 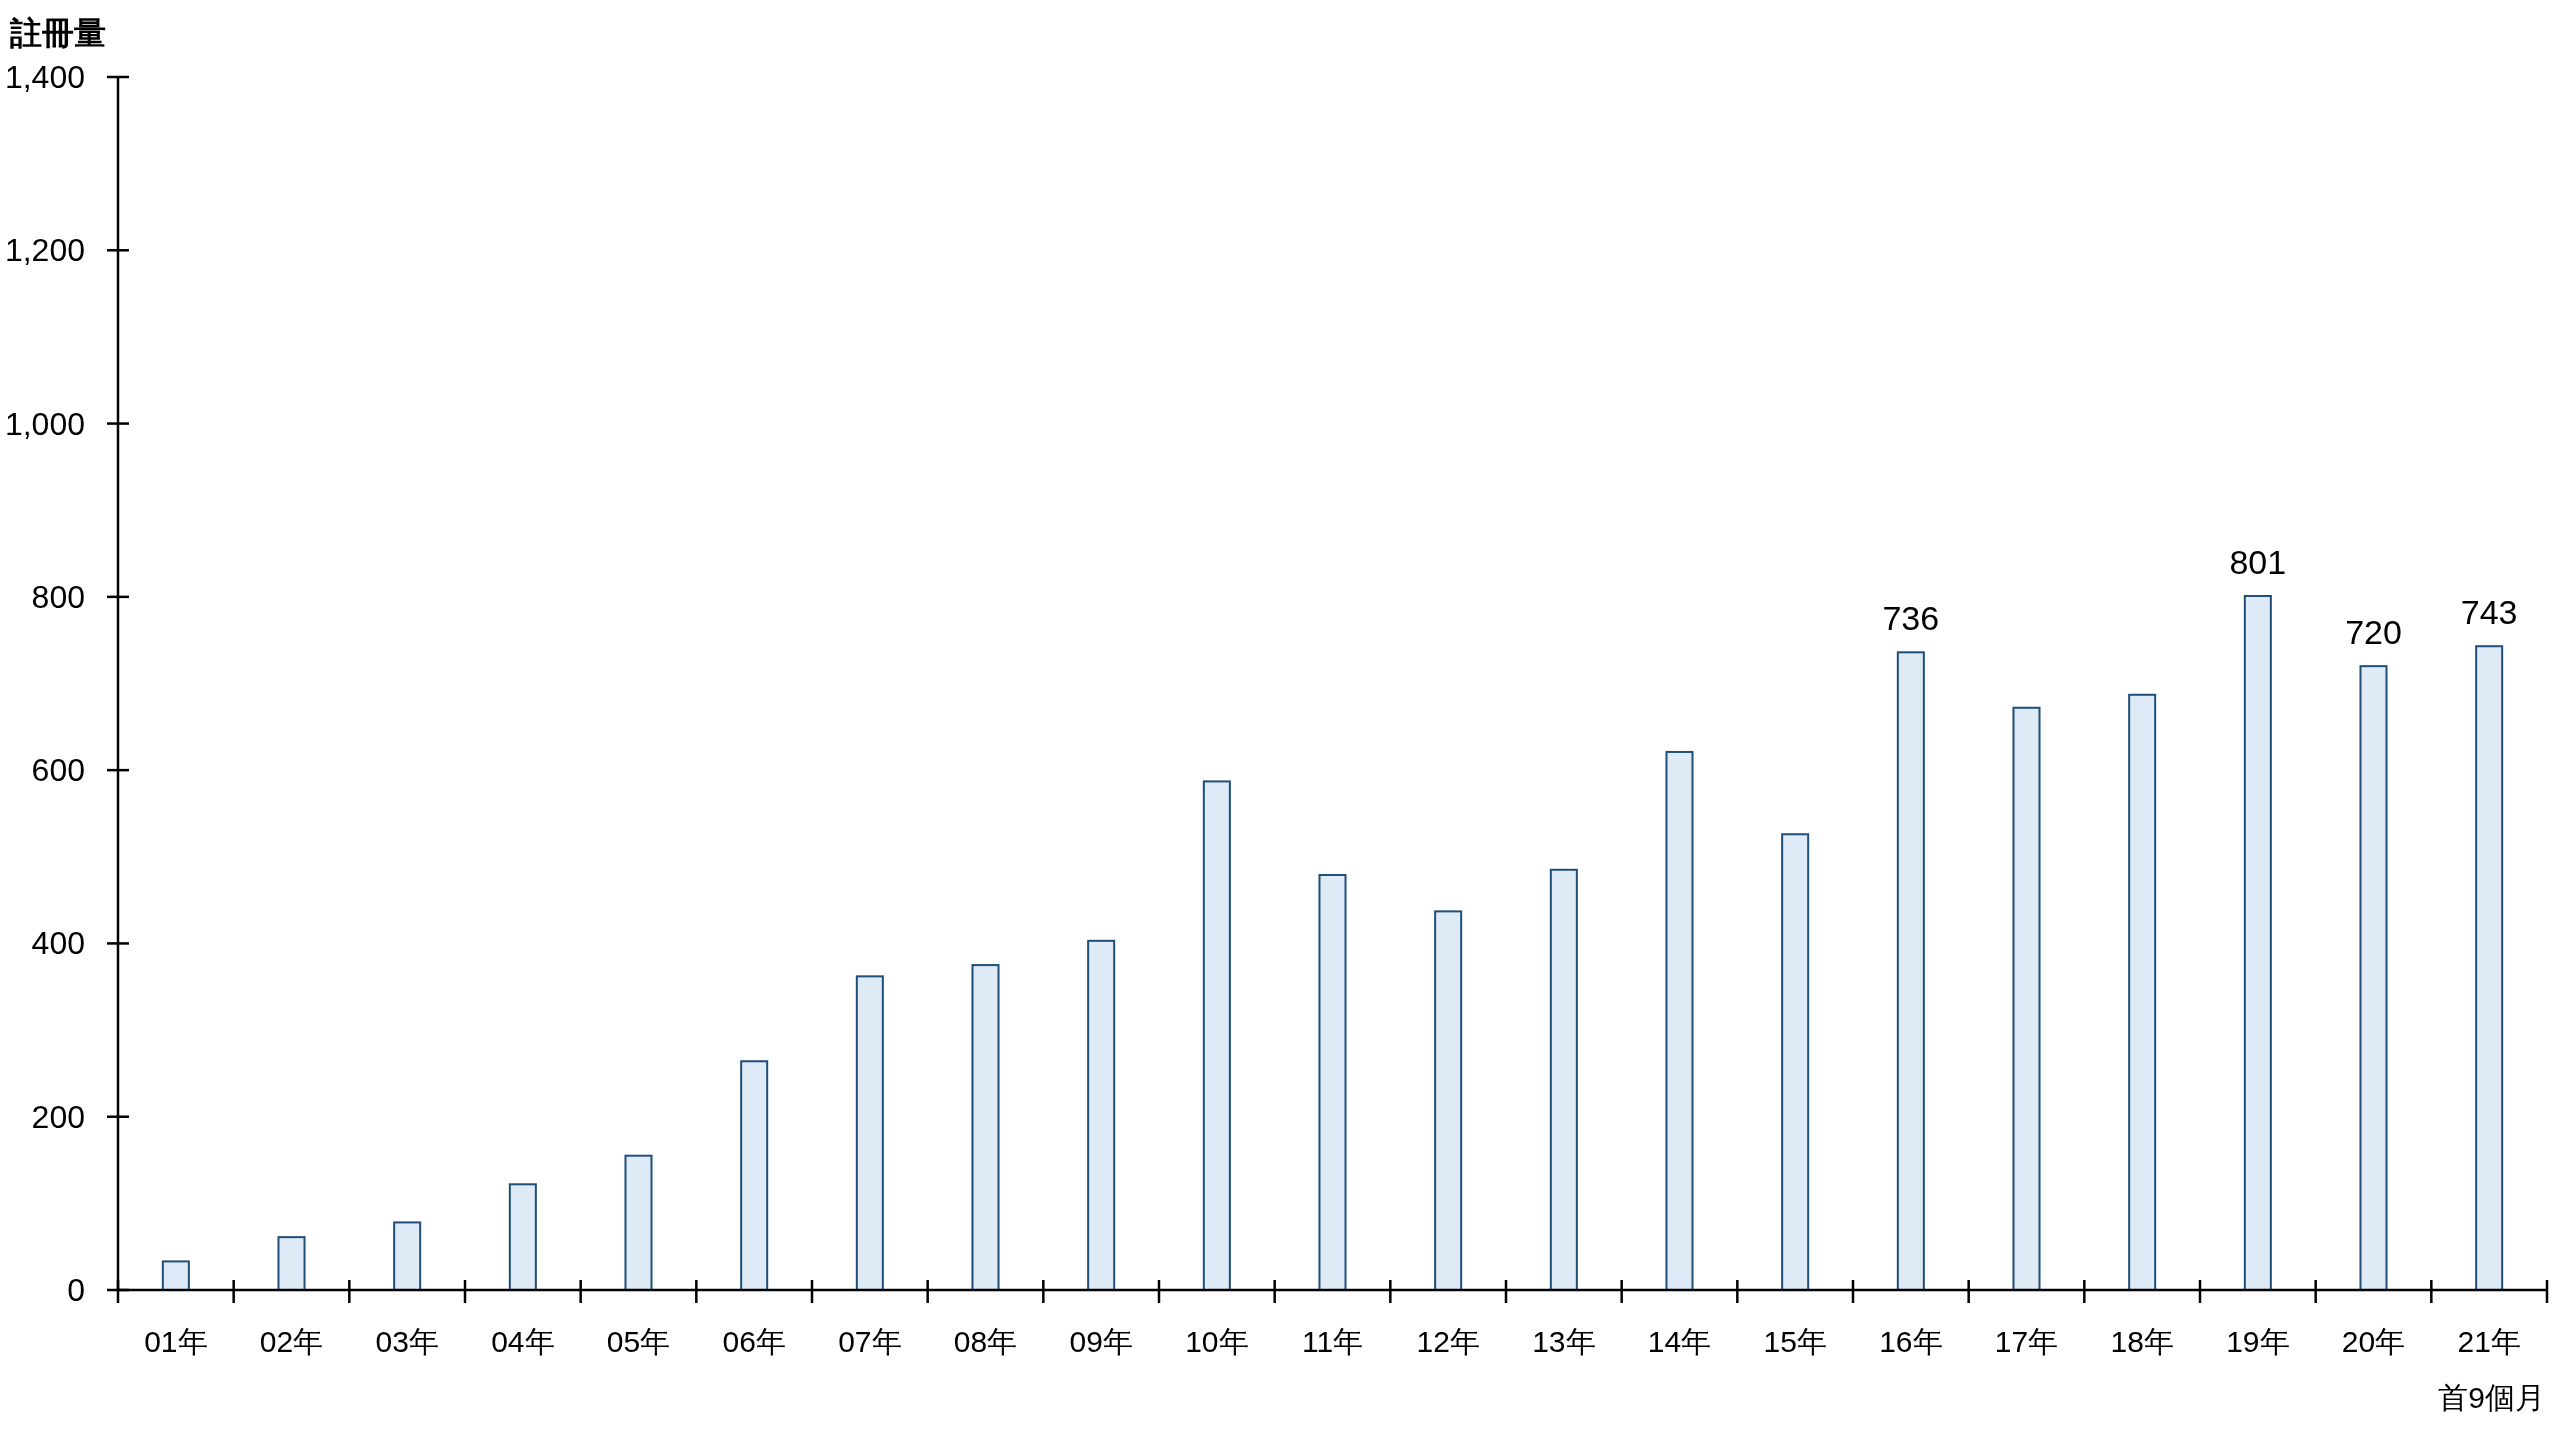 I want to click on x-tick-label: 07年, so click(x=870, y=1341).